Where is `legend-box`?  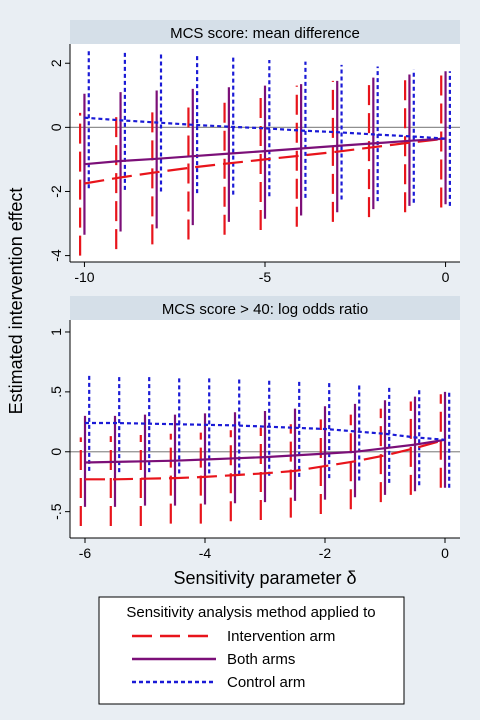 legend-box is located at coordinates (251, 650).